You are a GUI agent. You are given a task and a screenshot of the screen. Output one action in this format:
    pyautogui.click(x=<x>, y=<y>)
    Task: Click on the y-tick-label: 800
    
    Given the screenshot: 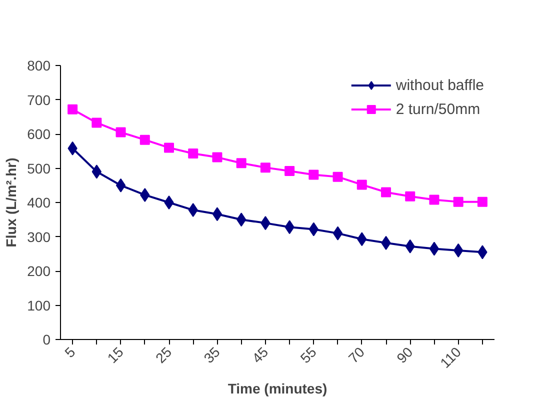 What is the action you would take?
    pyautogui.click(x=39, y=66)
    